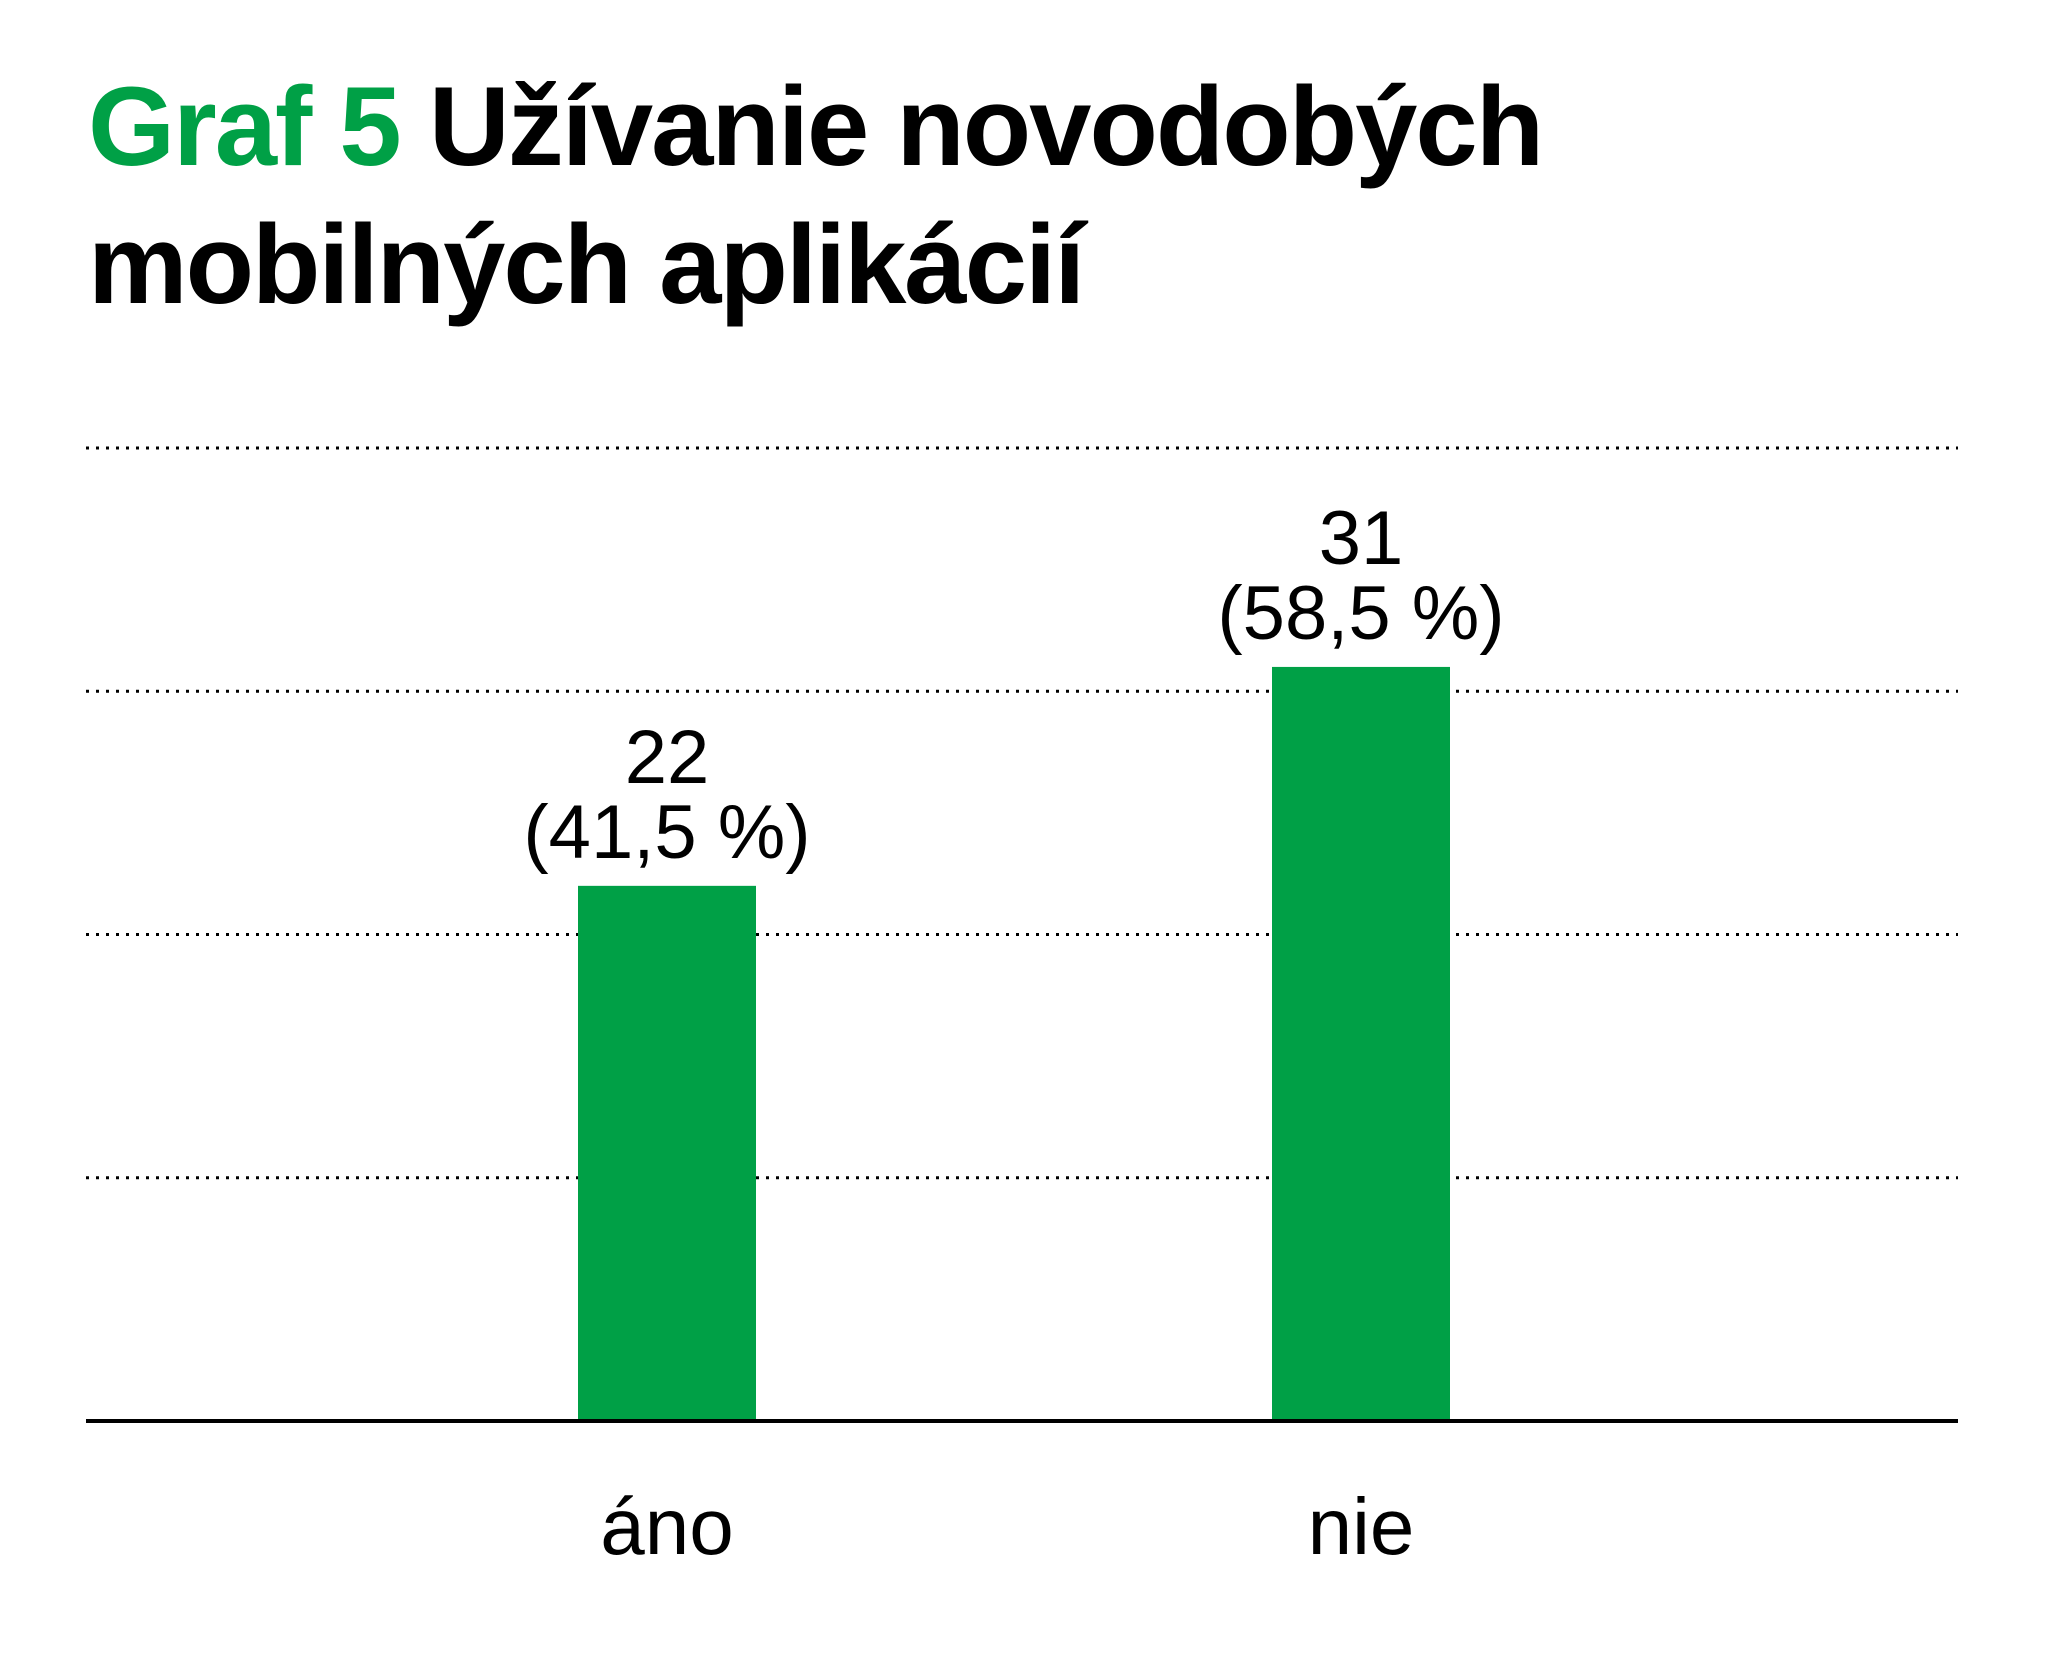  I want to click on bar-percent-label: (41,5 %), so click(666, 832).